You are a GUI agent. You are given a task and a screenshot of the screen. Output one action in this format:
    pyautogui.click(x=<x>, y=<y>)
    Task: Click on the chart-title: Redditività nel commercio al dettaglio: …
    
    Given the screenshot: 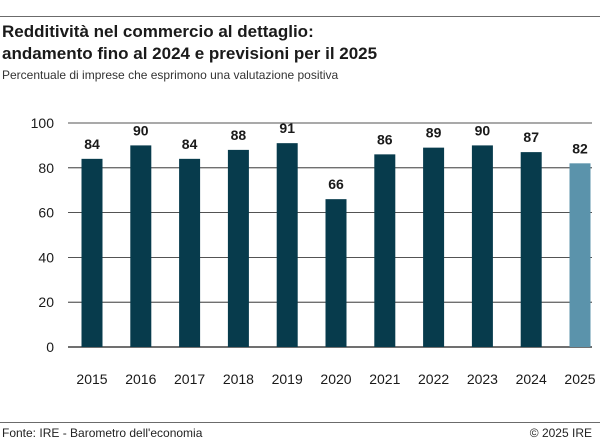 What is the action you would take?
    pyautogui.click(x=297, y=43)
    